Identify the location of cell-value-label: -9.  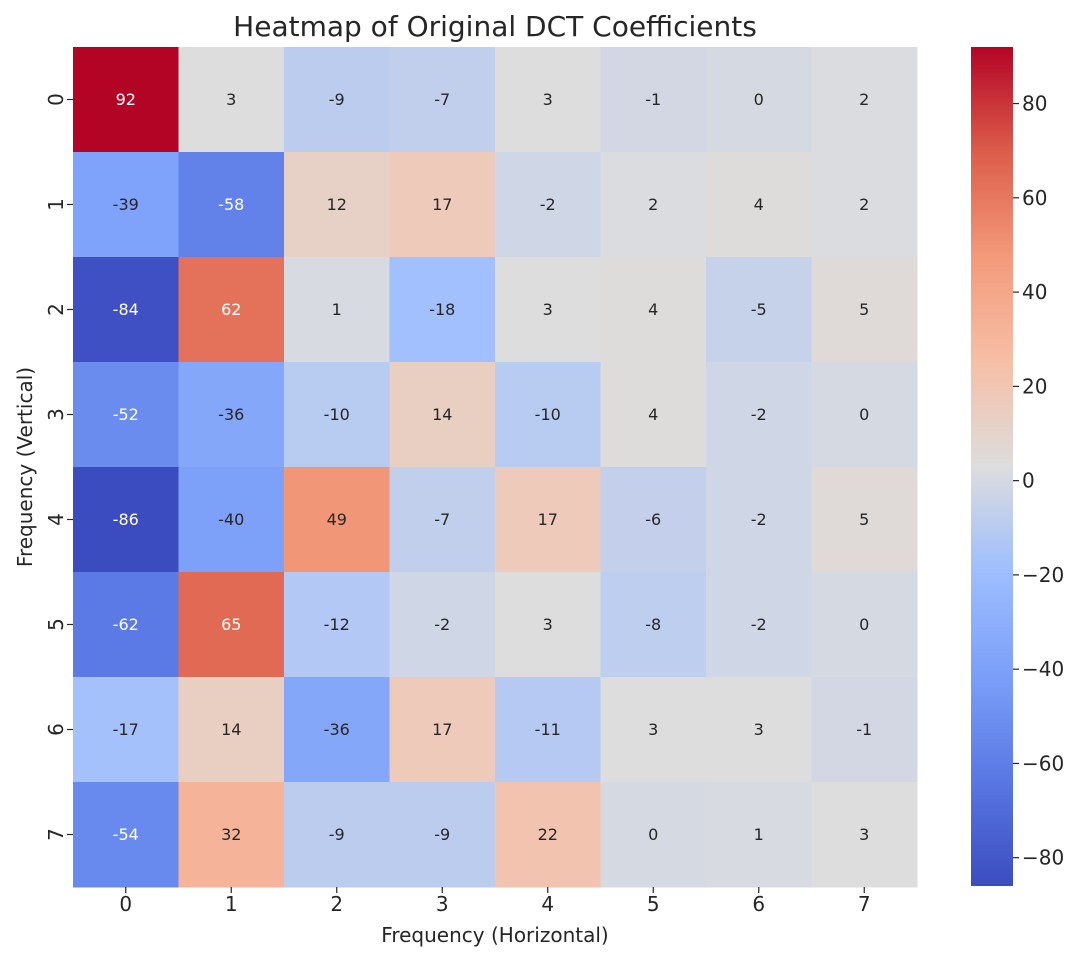
(442, 834).